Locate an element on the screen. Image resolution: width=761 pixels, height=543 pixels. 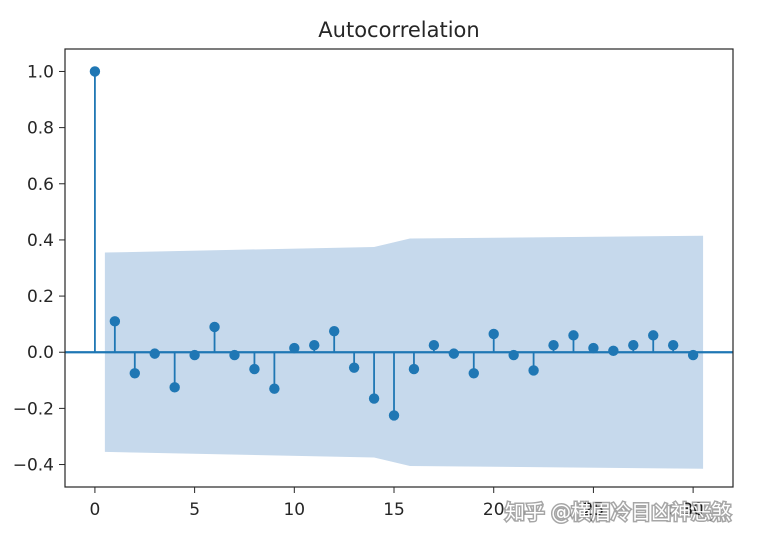
y-tick-label: 0.2 is located at coordinates (40, 297).